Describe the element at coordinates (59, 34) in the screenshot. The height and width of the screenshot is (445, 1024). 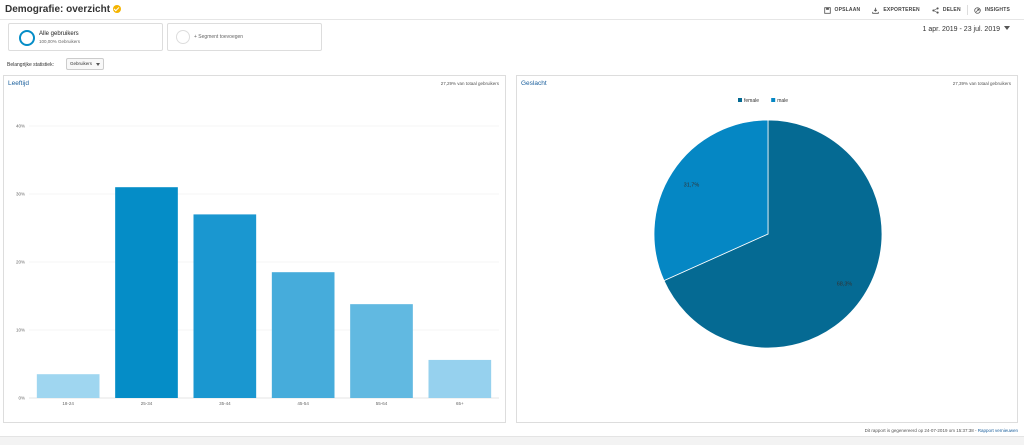
I see `segment-label: Alle gebruikers` at that location.